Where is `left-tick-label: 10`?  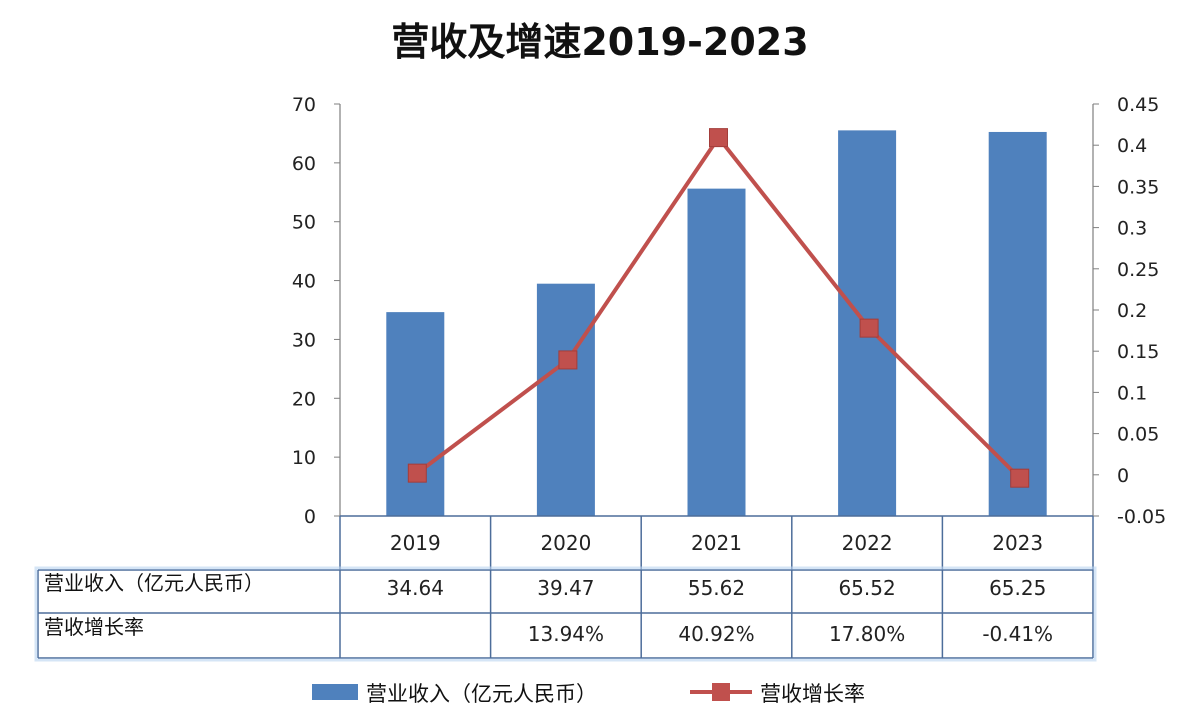
left-tick-label: 10 is located at coordinates (304, 458).